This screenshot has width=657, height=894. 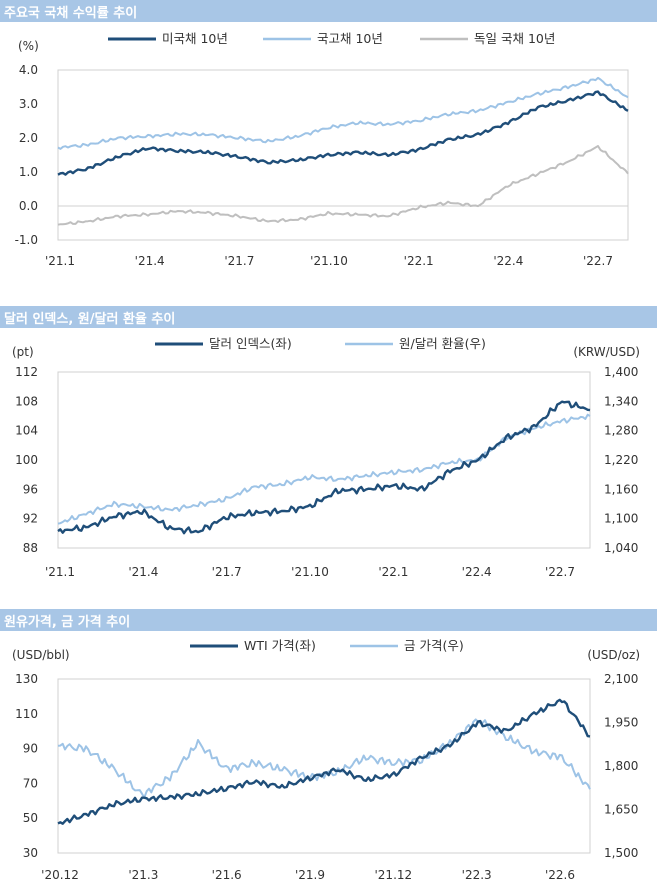 I want to click on y-tick-label: 104, so click(x=26, y=431).